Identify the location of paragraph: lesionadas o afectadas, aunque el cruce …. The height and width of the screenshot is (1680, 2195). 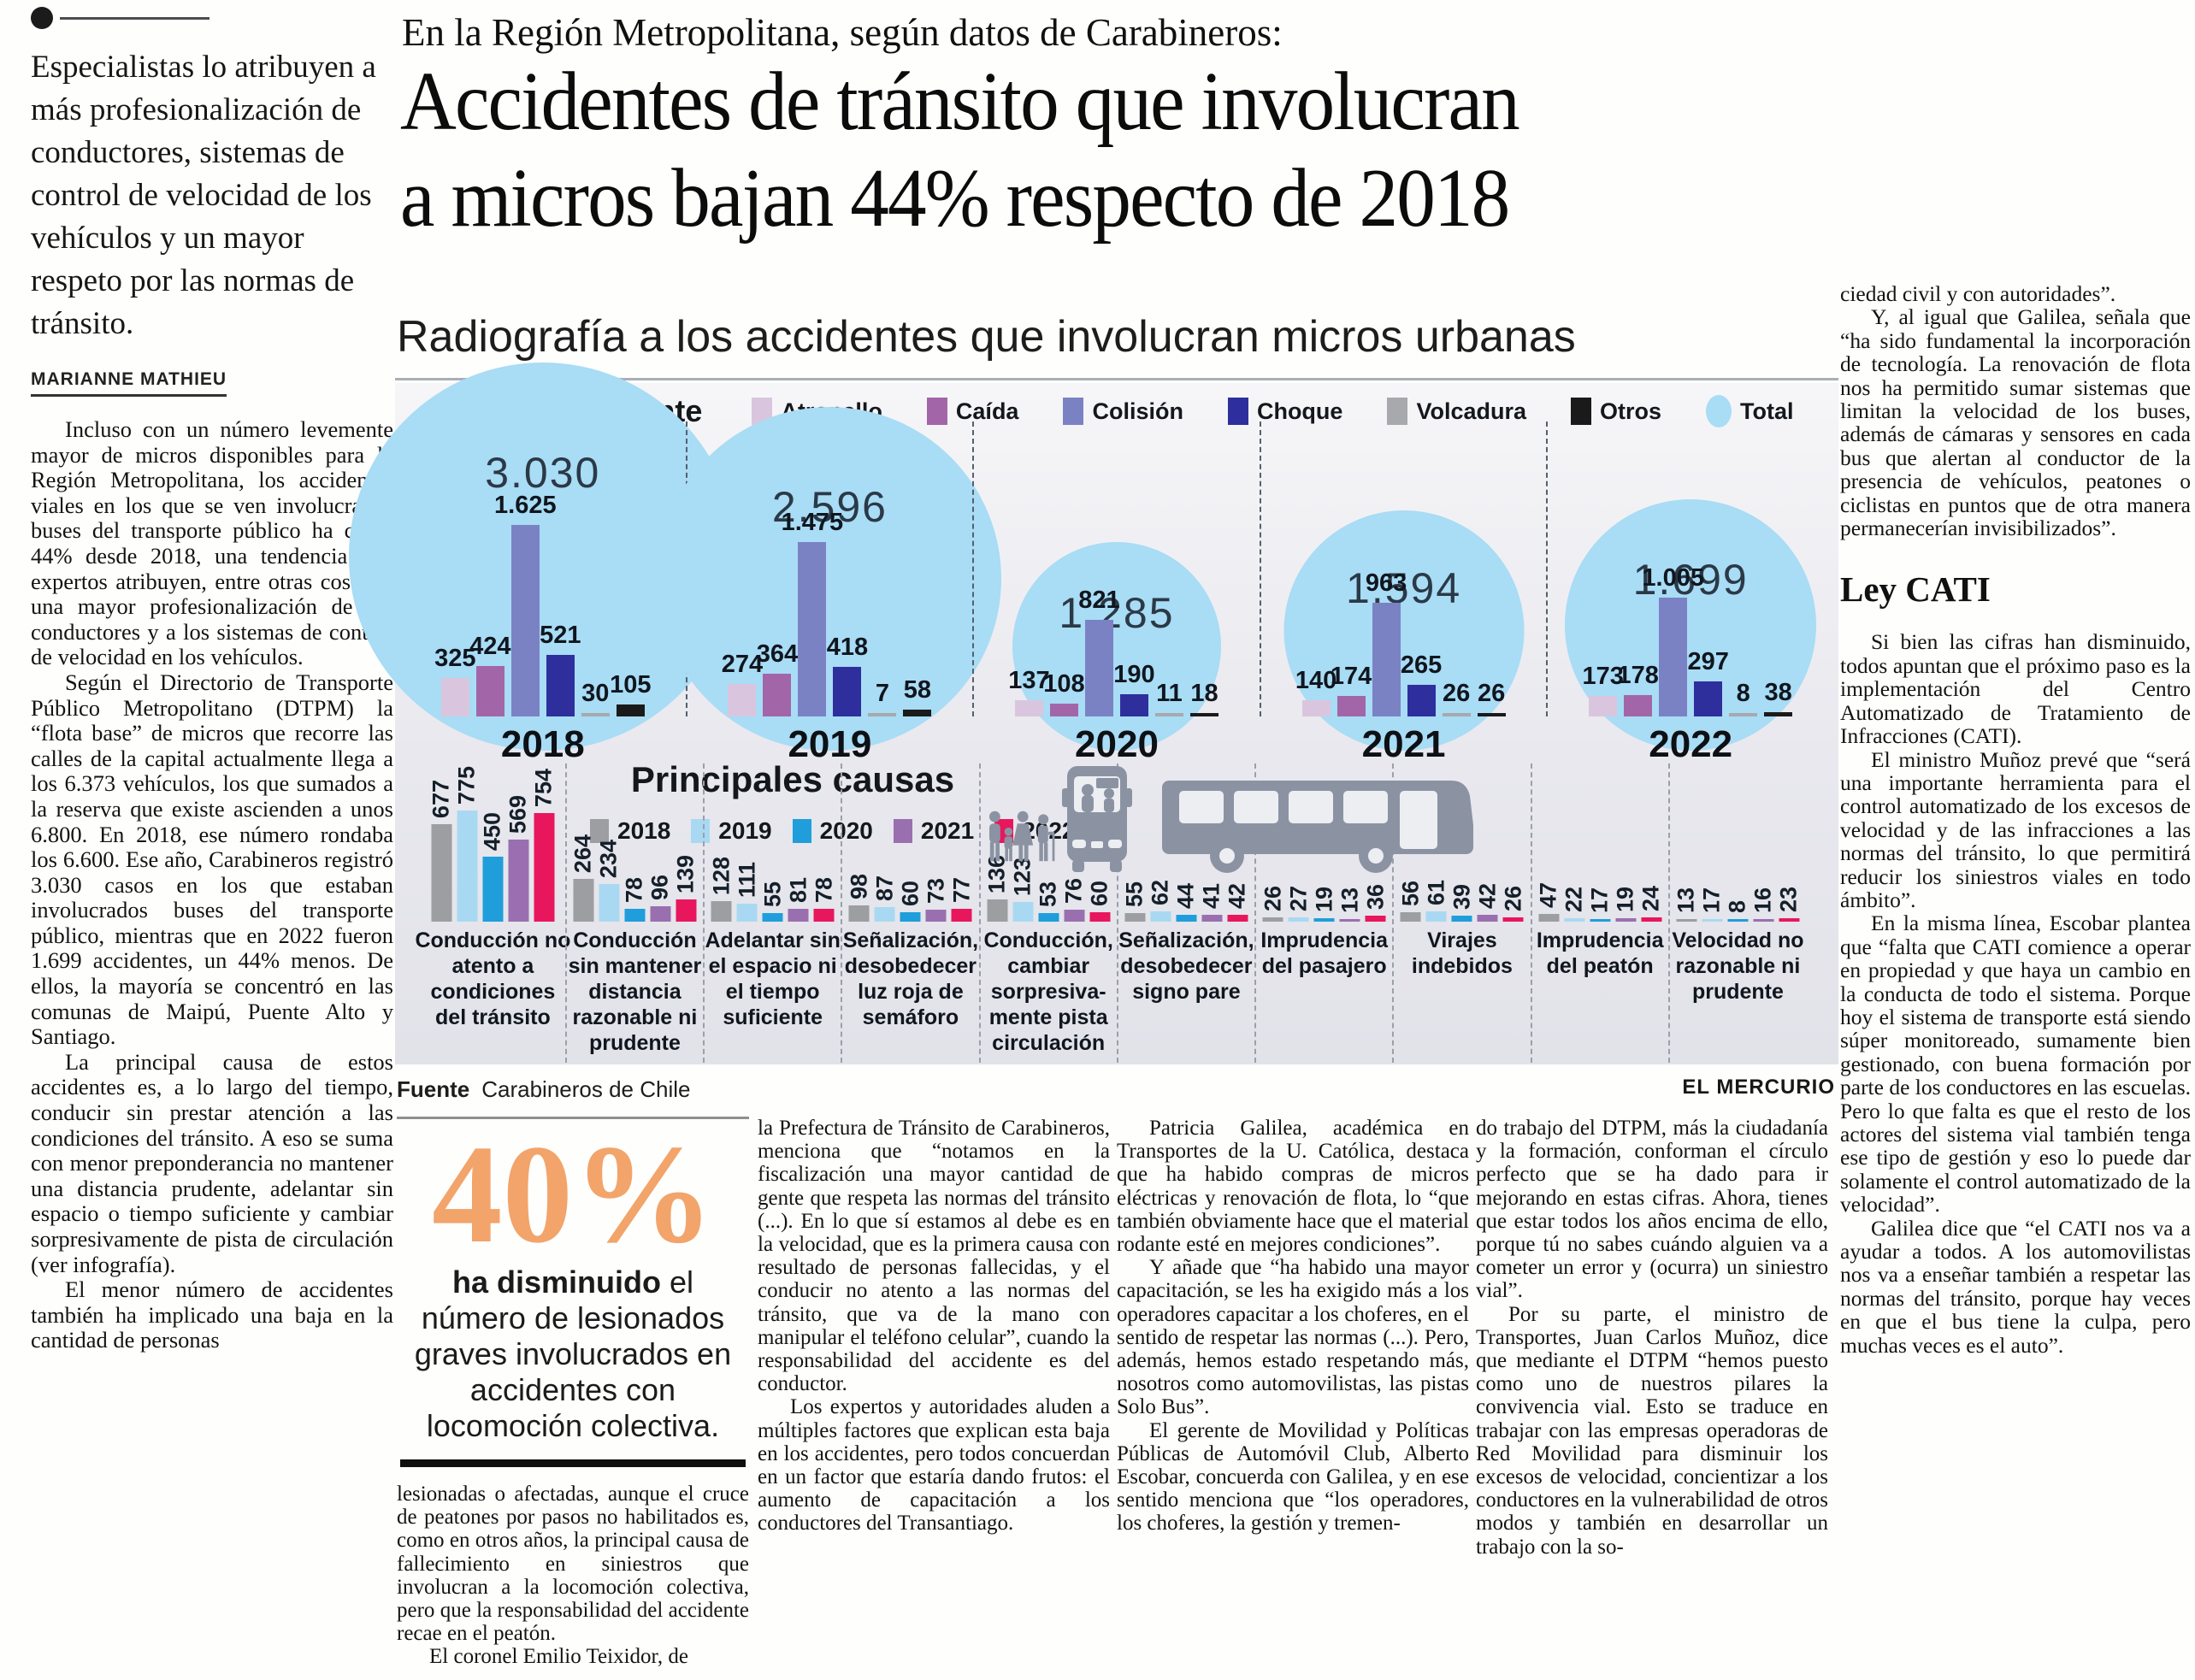
(573, 1564).